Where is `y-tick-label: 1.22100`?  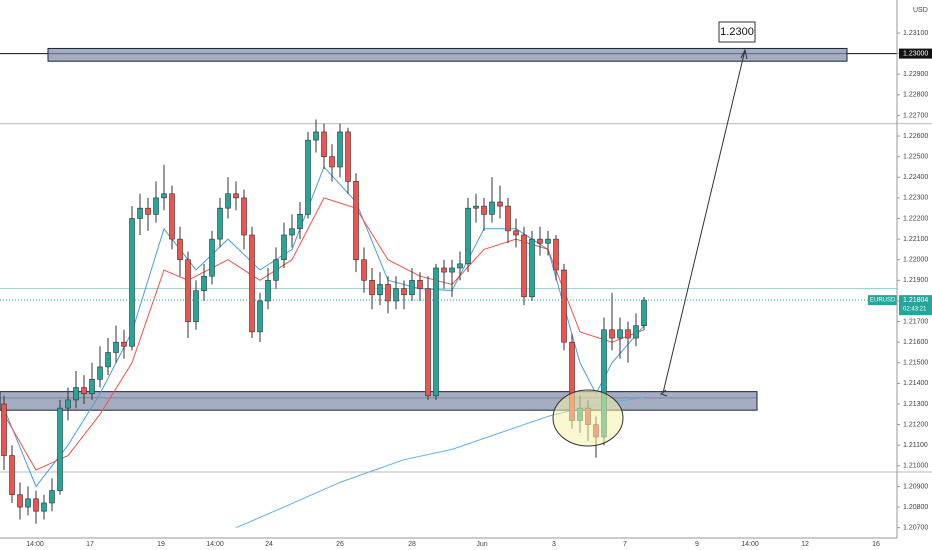
y-tick-label: 1.22100 is located at coordinates (915, 239).